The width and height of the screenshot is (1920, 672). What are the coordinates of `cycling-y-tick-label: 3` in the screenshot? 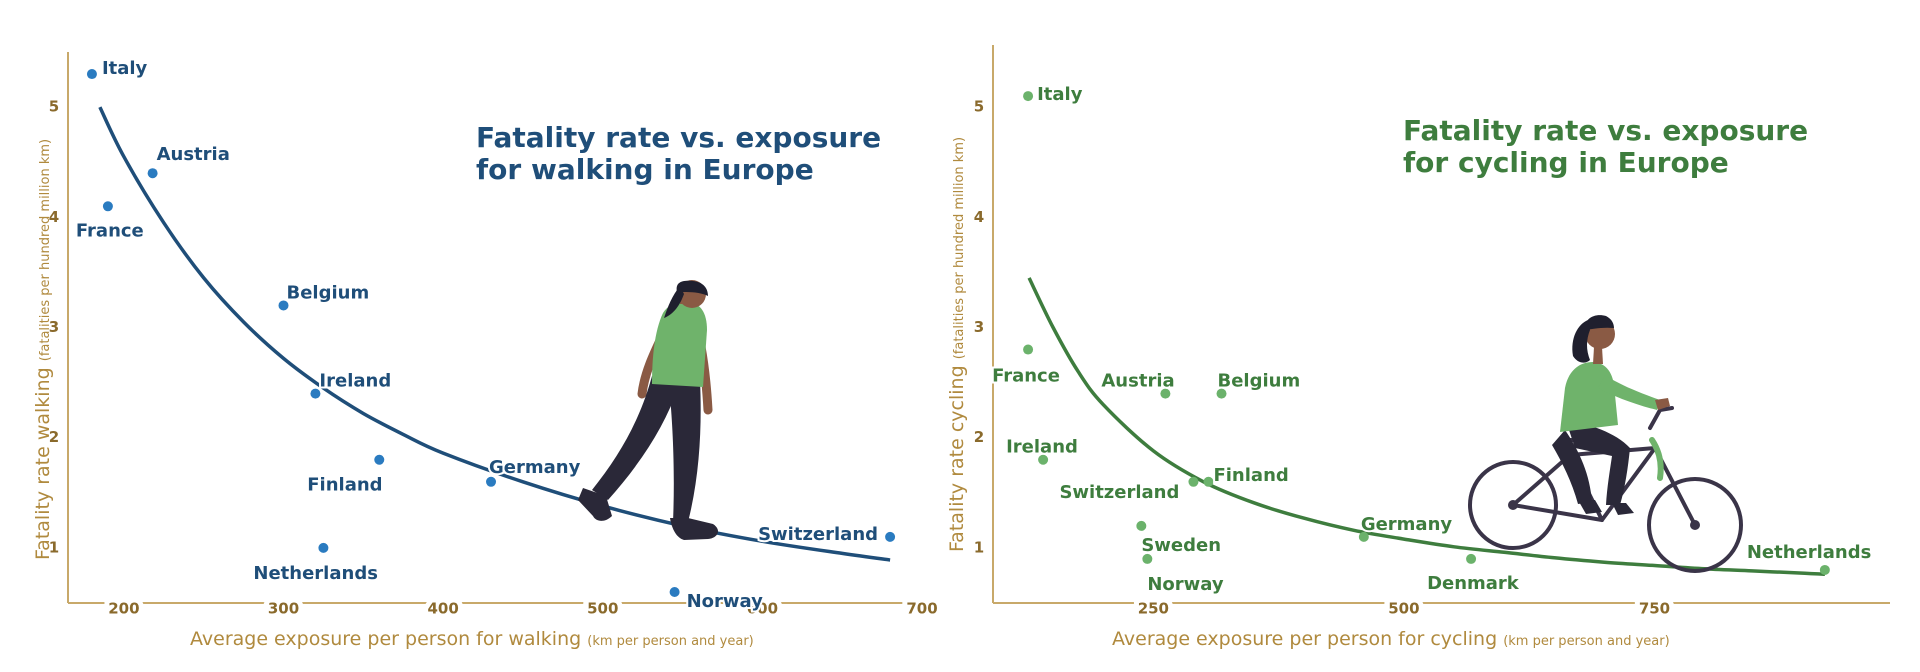 It's located at (979, 327).